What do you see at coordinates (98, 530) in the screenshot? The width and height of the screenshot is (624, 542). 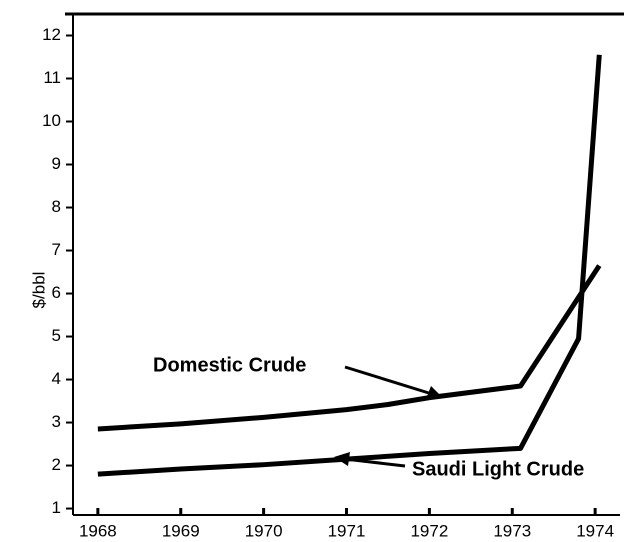 I see `x-tick-label: 1968` at bounding box center [98, 530].